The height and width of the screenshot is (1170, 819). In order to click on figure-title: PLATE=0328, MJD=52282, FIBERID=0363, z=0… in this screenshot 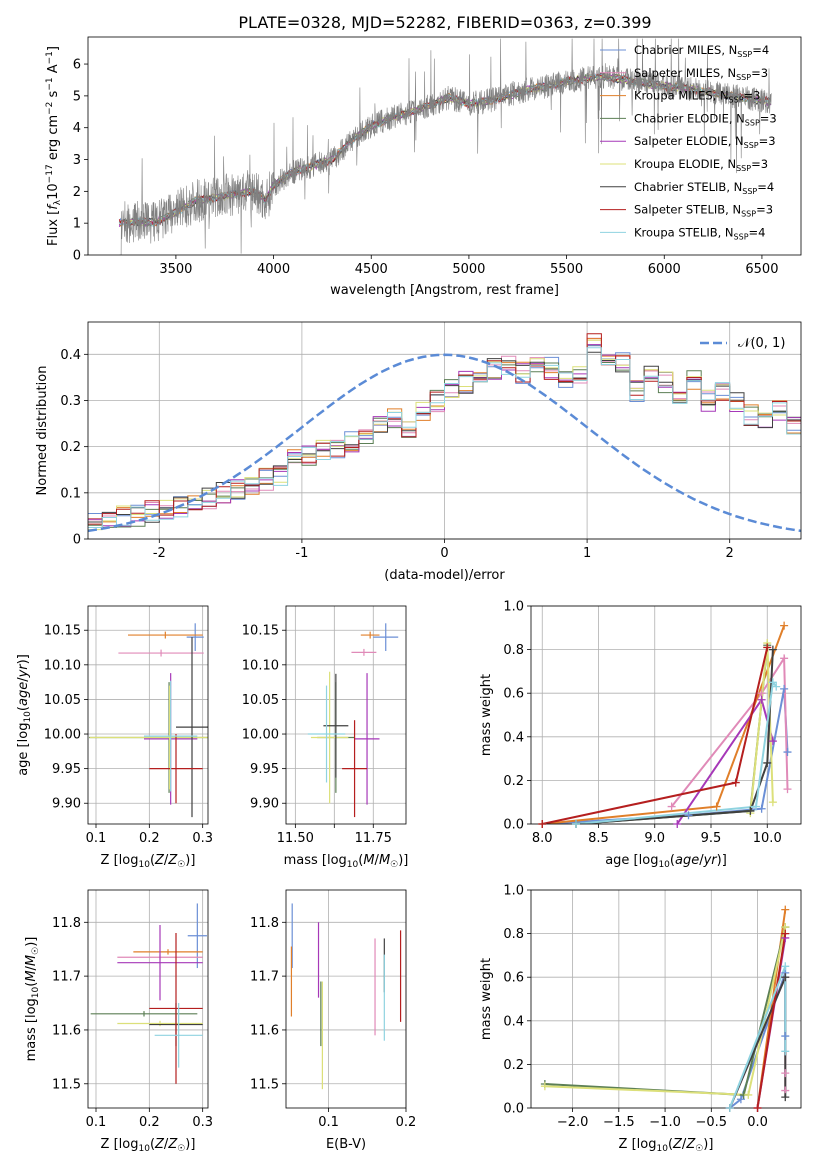, I will do `click(444, 22)`.